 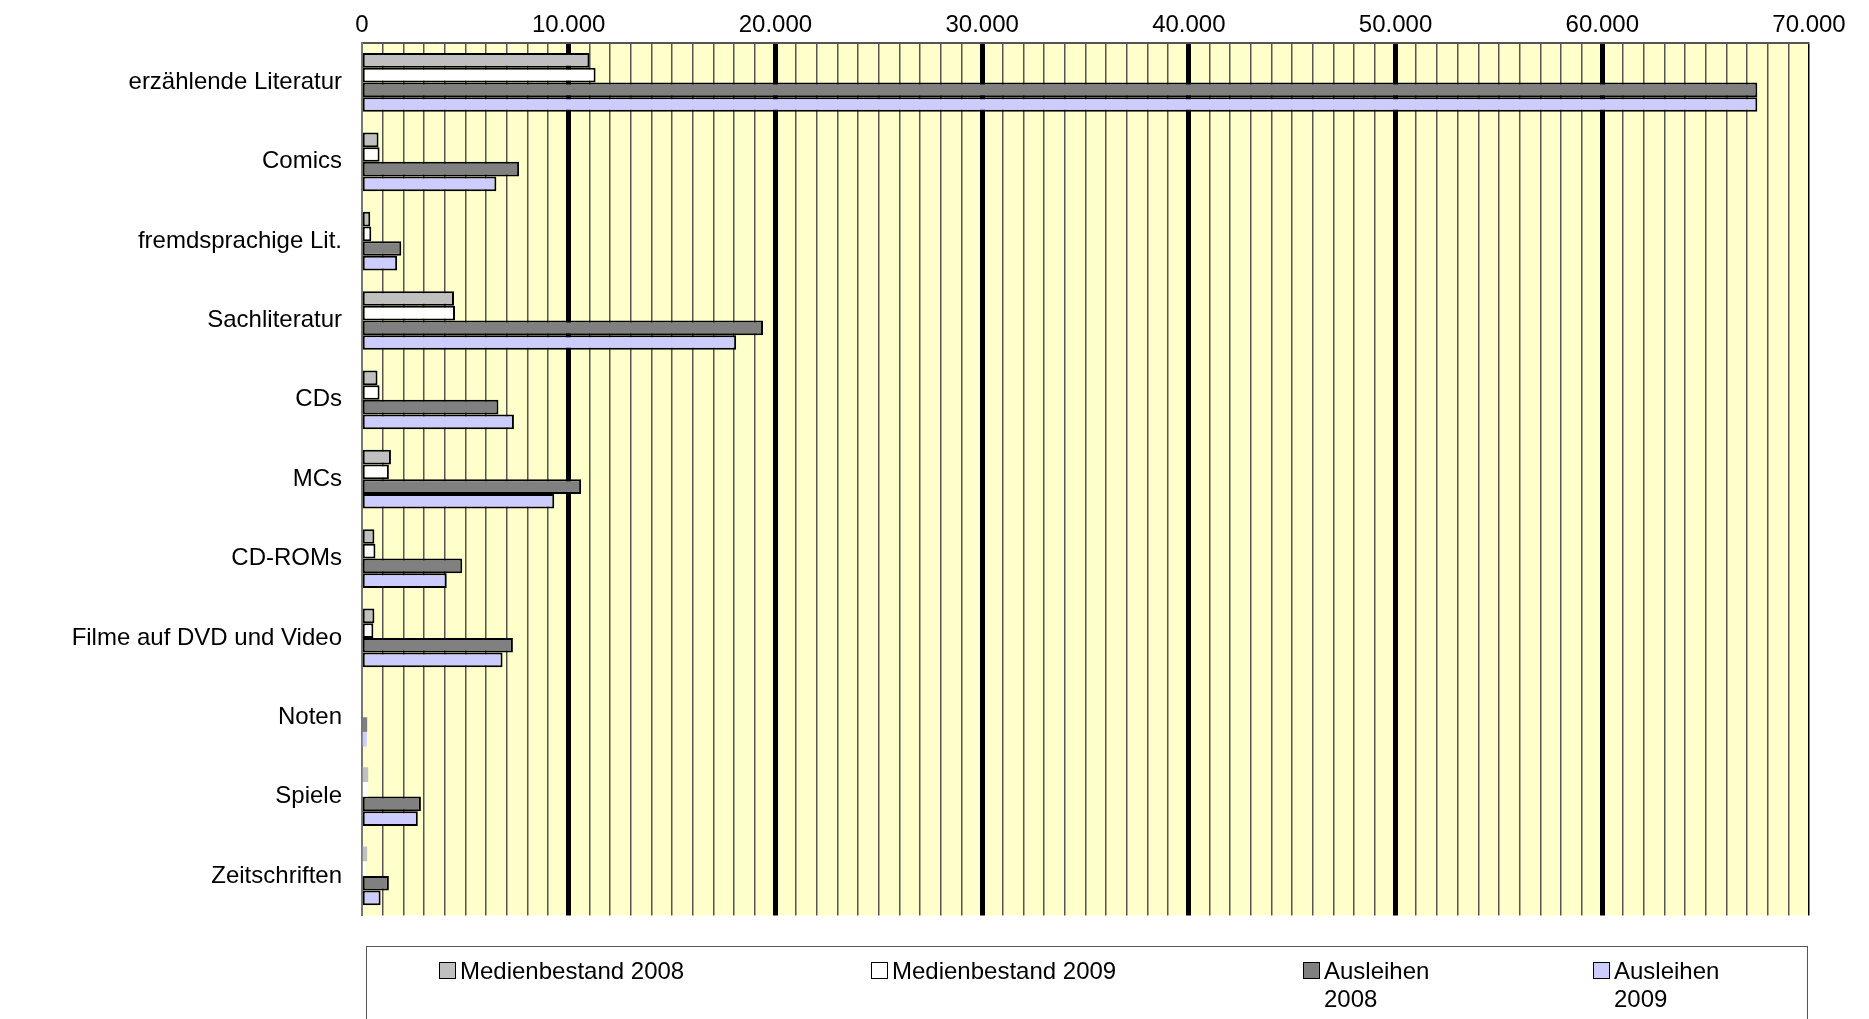 What do you see at coordinates (286, 557) in the screenshot?
I see `y-tick-label: CD-ROMs` at bounding box center [286, 557].